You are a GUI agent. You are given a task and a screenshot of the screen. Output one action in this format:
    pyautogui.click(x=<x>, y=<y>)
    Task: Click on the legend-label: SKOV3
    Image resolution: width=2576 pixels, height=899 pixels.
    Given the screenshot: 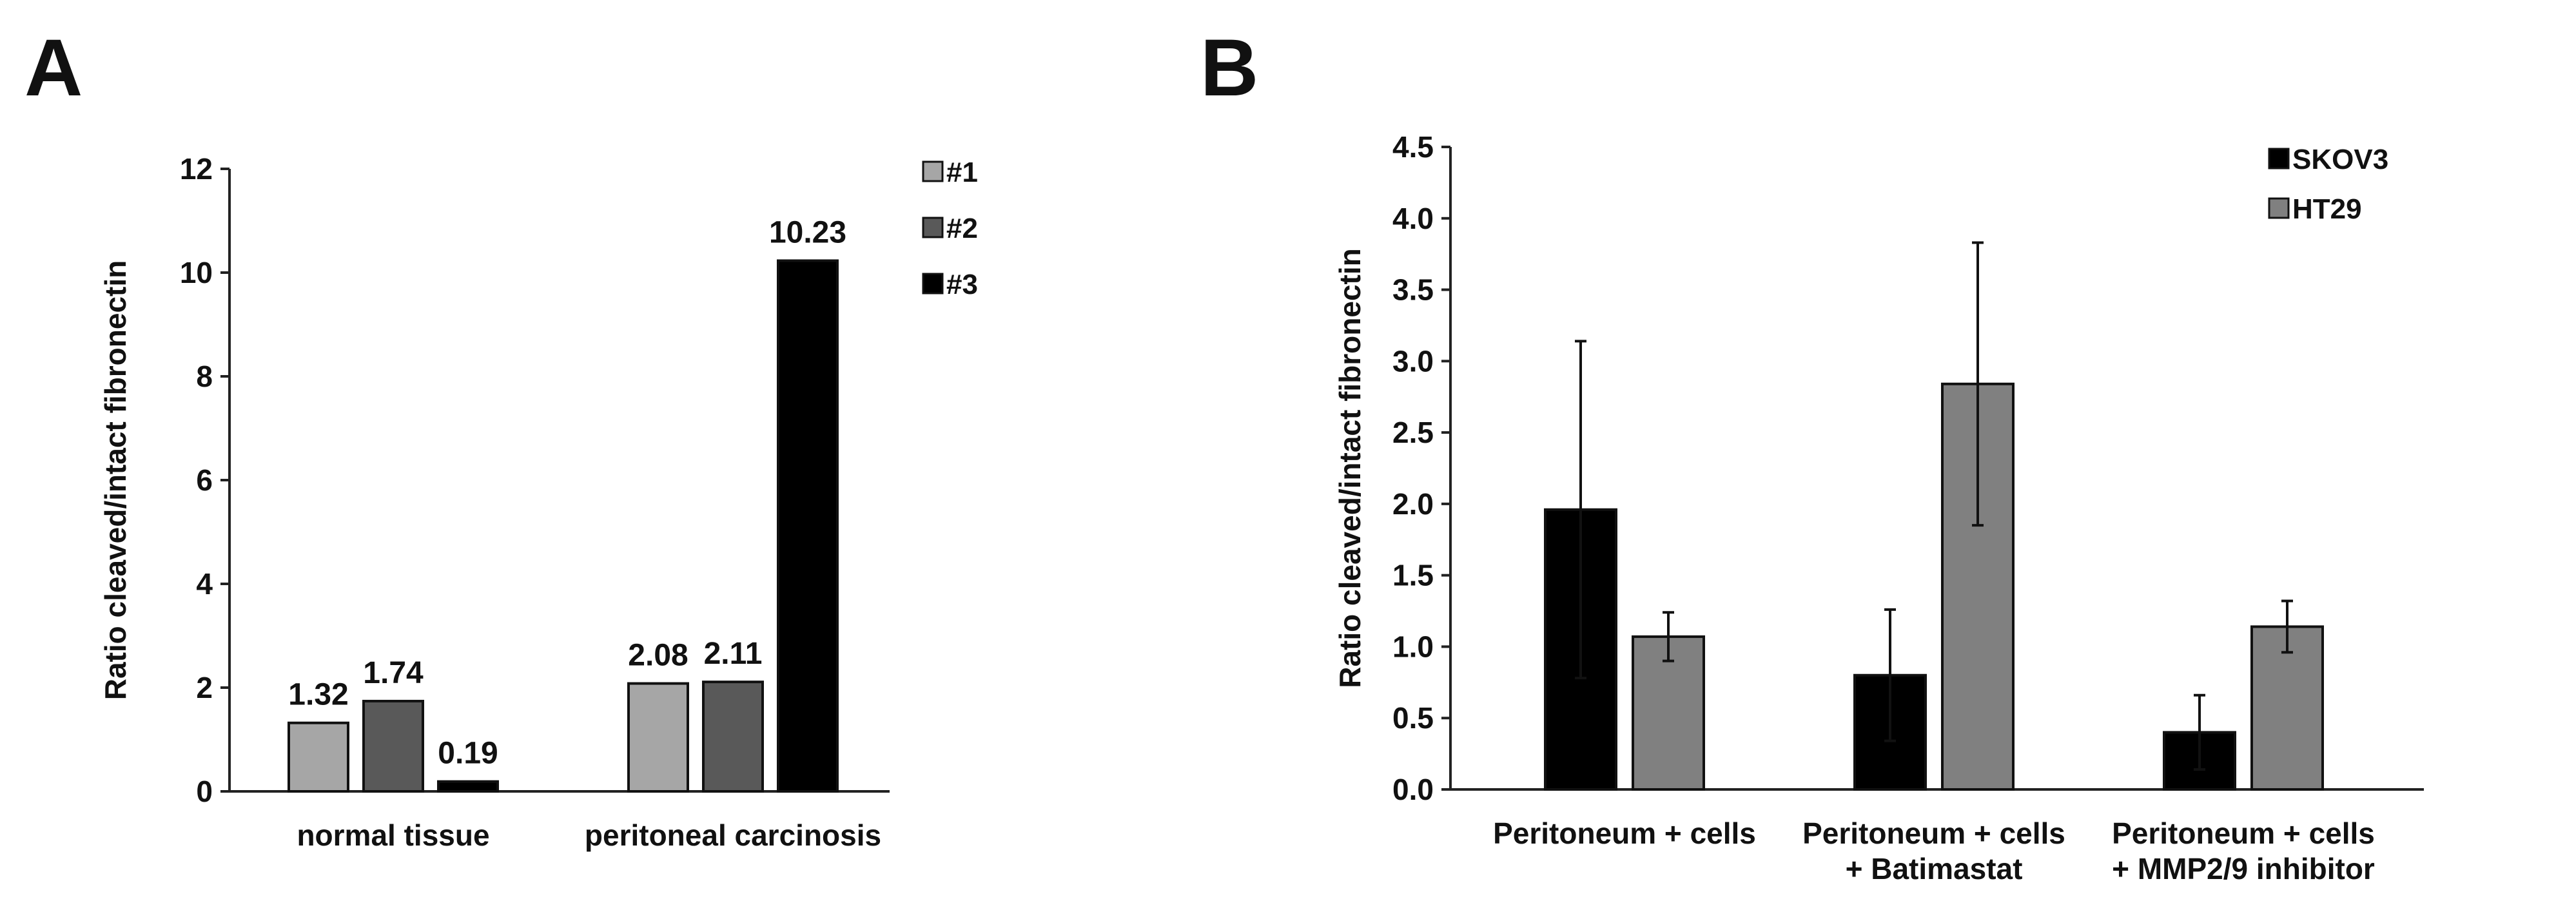 What is the action you would take?
    pyautogui.click(x=2340, y=159)
    